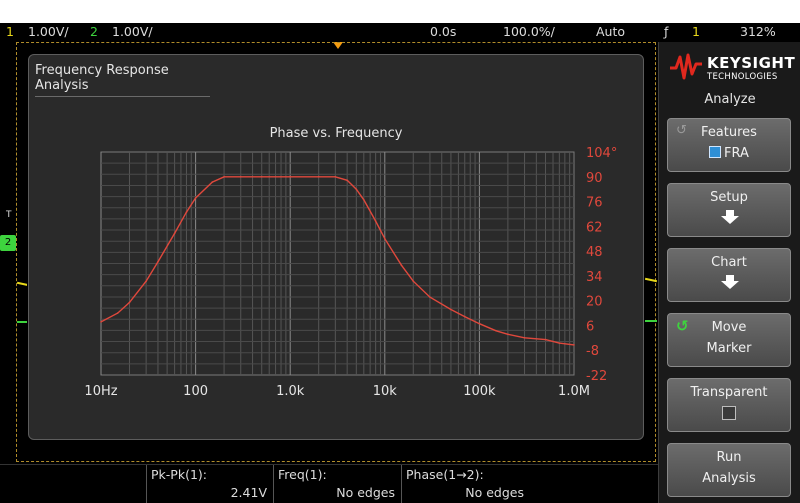 The width and height of the screenshot is (800, 503). I want to click on x-tick-label: 1.0k, so click(290, 391).